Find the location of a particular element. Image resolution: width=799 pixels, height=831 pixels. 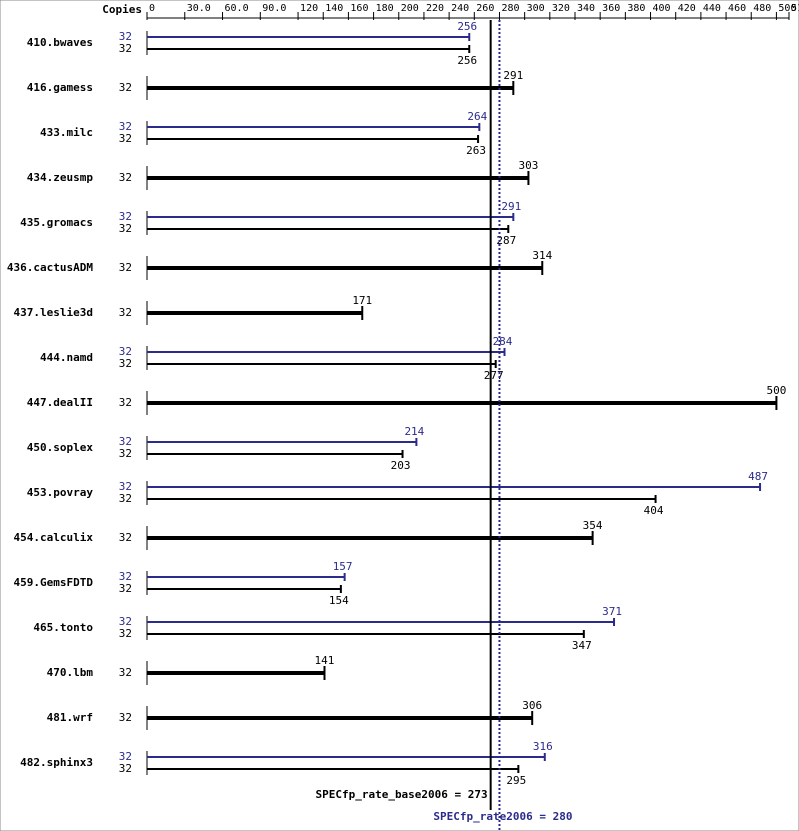

base-value-label: 287 is located at coordinates (506, 240).